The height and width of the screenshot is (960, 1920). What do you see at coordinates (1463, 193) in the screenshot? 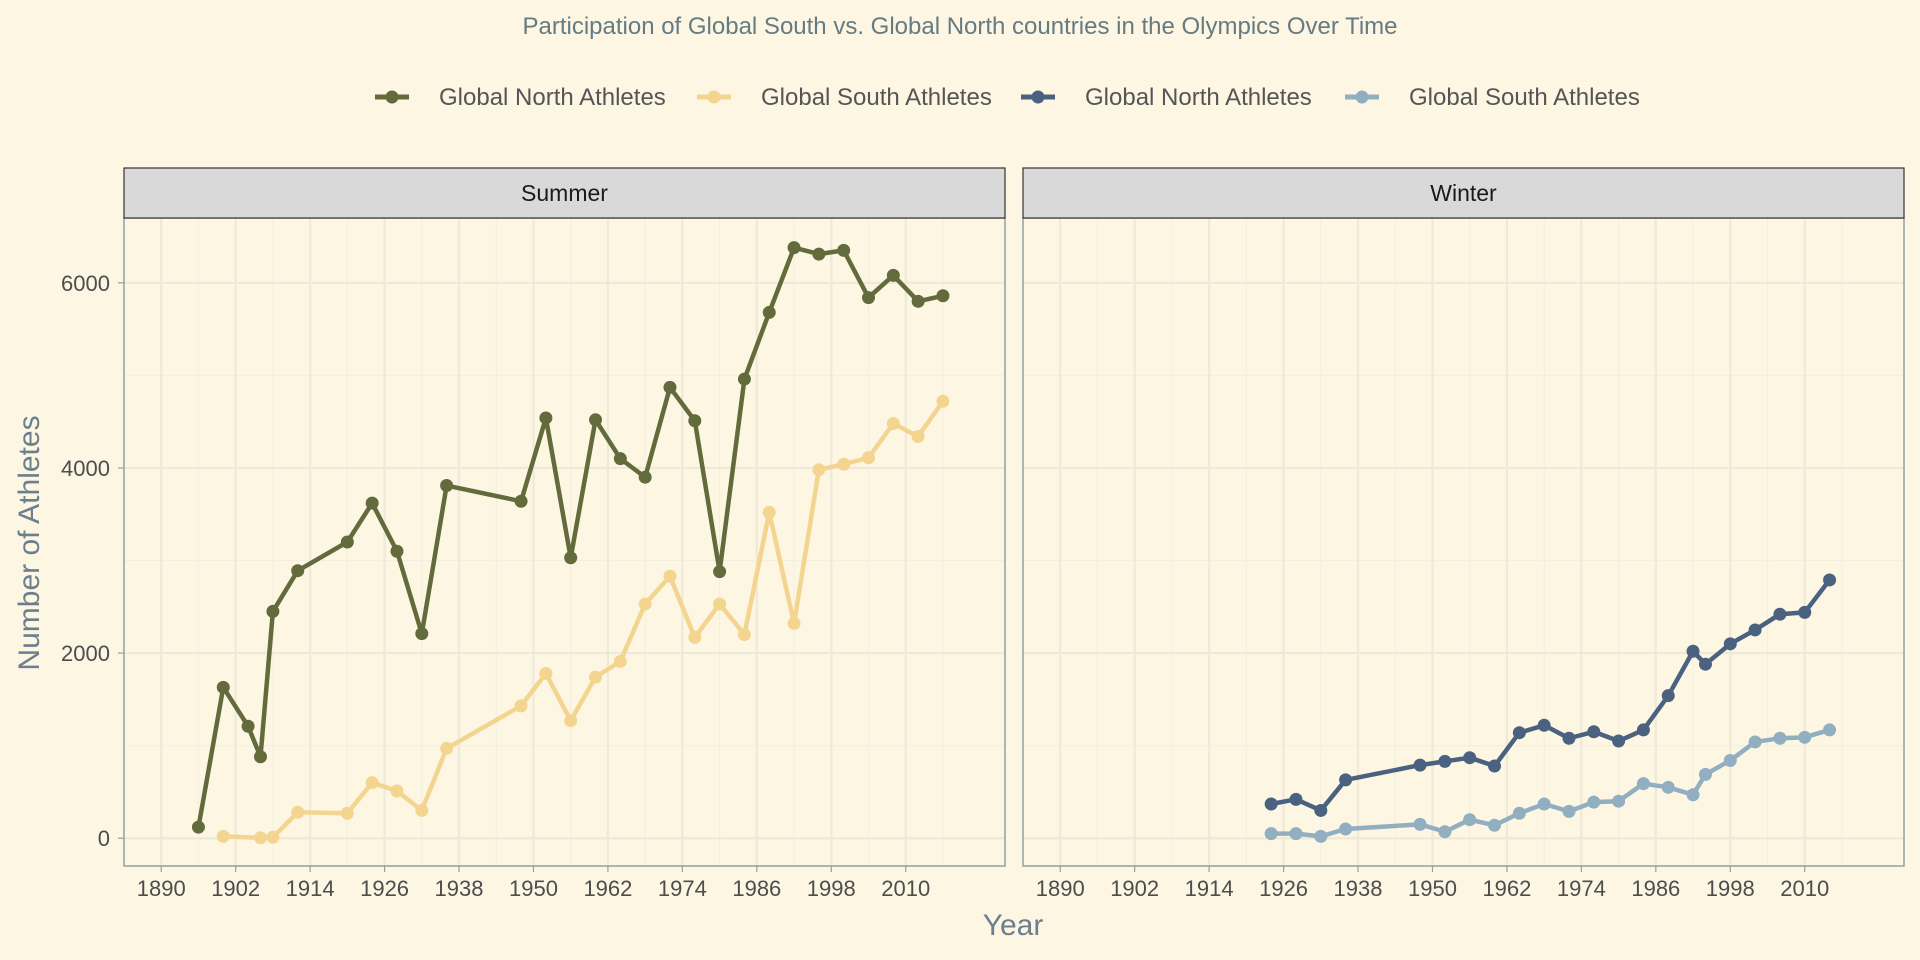
I see `strip-label: Winter` at bounding box center [1463, 193].